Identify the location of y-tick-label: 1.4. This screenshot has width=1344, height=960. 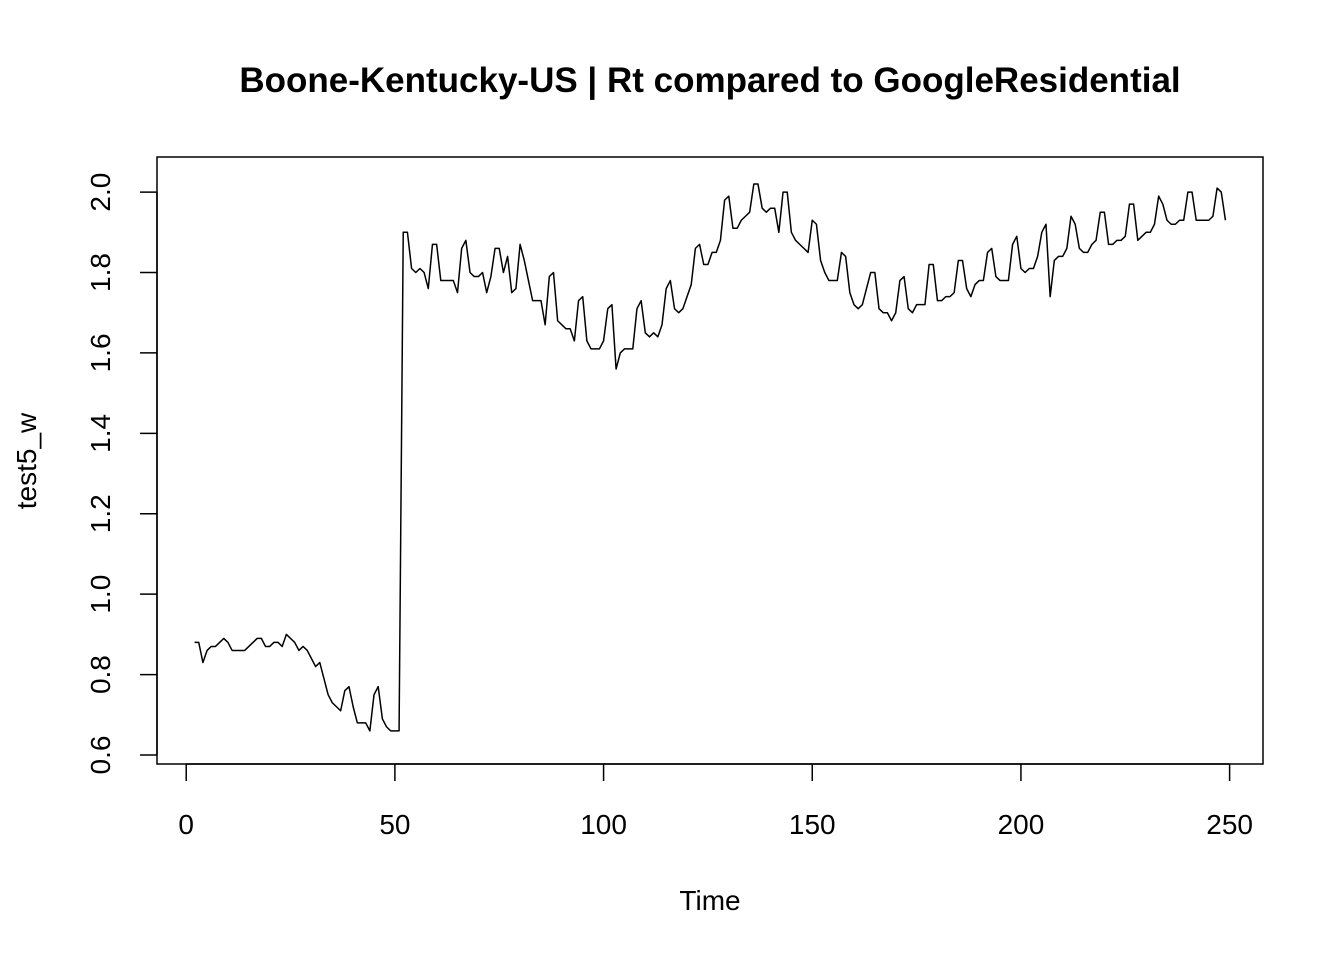
(100, 433).